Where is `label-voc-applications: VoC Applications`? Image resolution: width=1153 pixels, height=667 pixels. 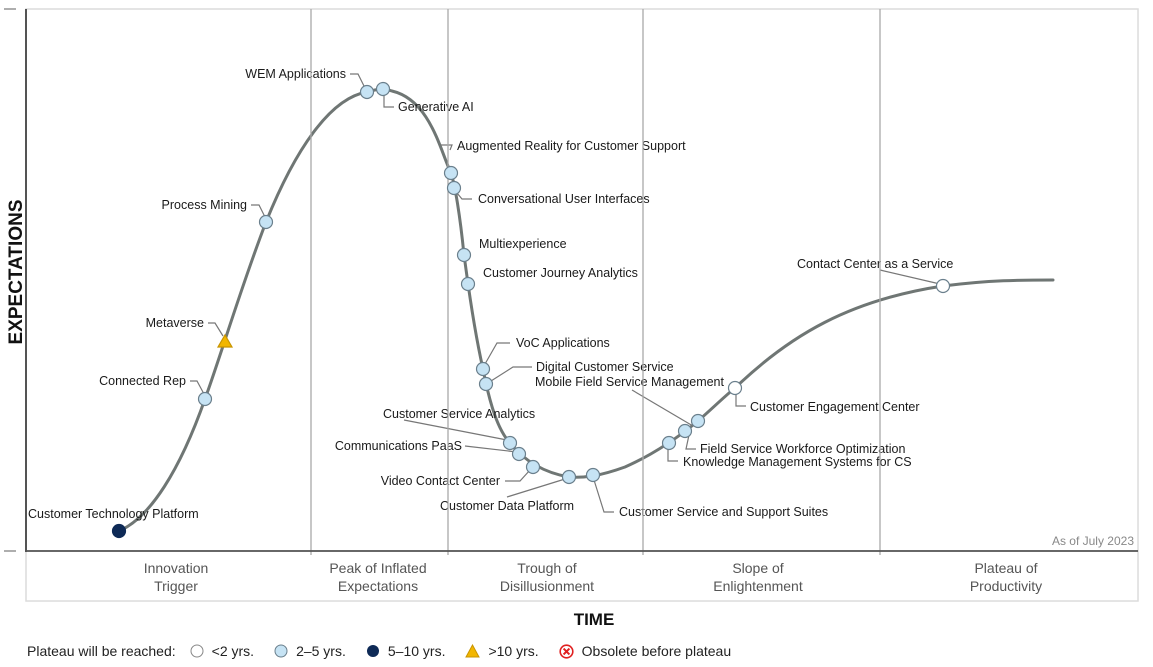
label-voc-applications: VoC Applications is located at coordinates (563, 343).